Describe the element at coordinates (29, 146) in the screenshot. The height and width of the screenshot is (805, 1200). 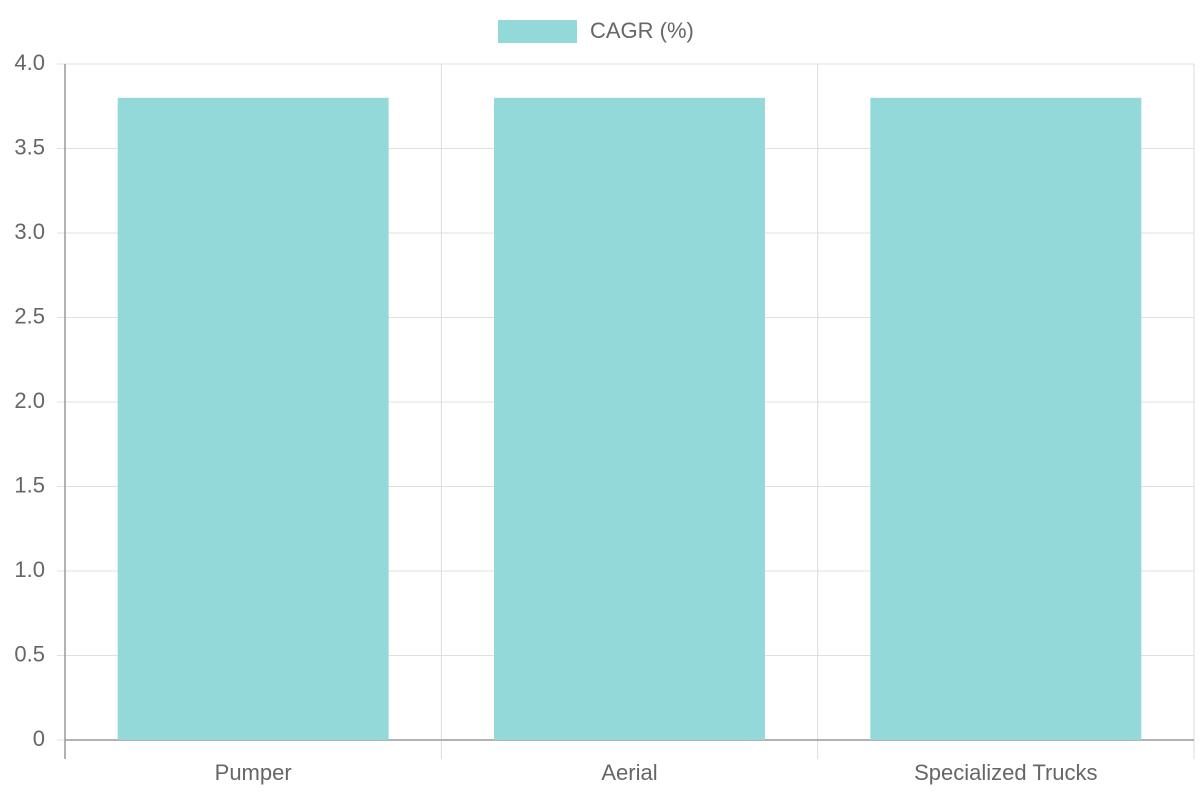
I see `y-tick-label: 3.5` at that location.